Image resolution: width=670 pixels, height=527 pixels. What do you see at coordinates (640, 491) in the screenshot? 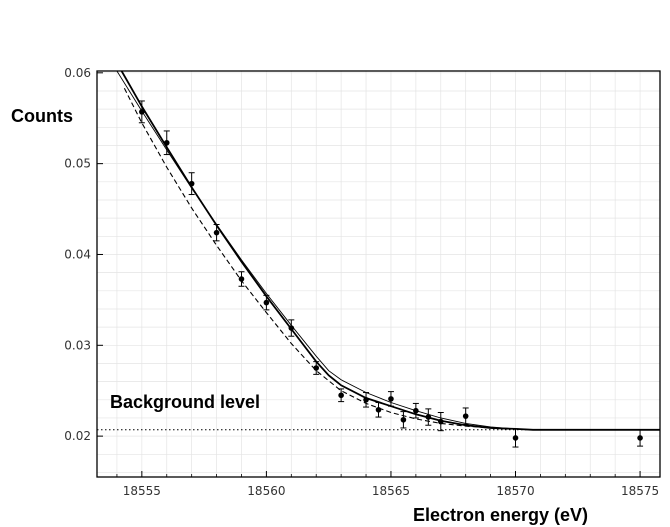
I see `x-tick-label: 18575` at bounding box center [640, 491].